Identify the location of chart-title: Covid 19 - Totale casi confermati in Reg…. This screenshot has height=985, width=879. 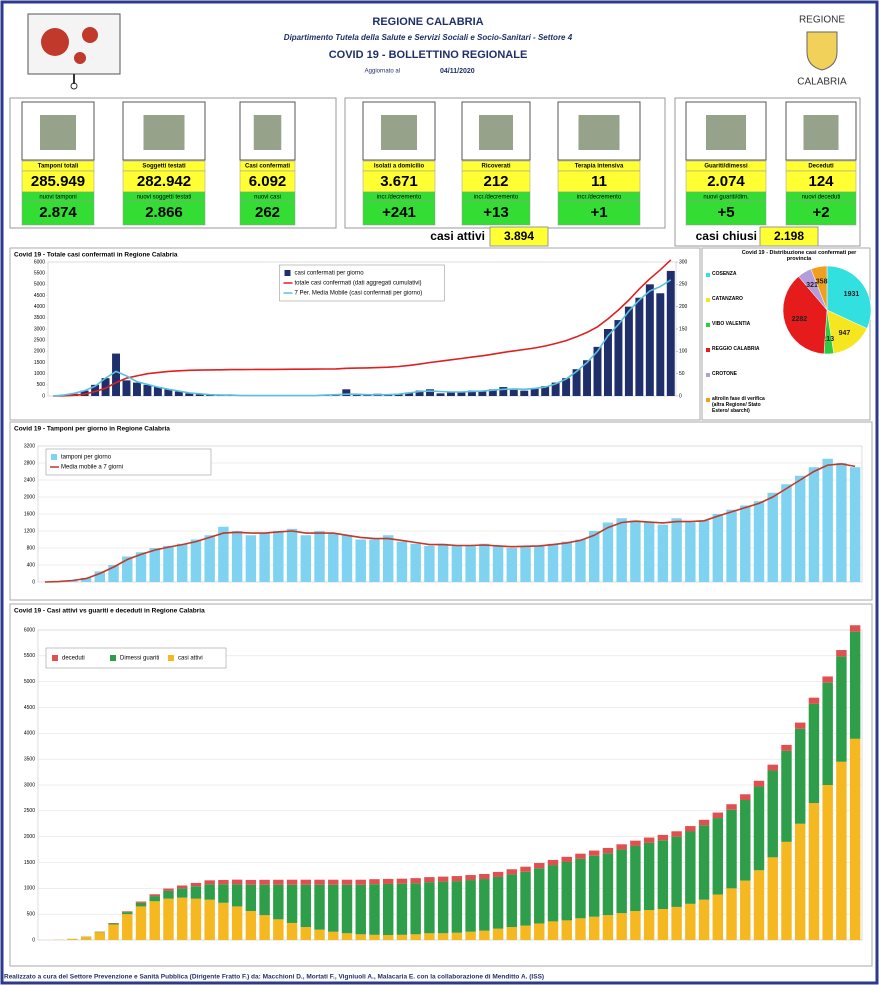
(96, 255).